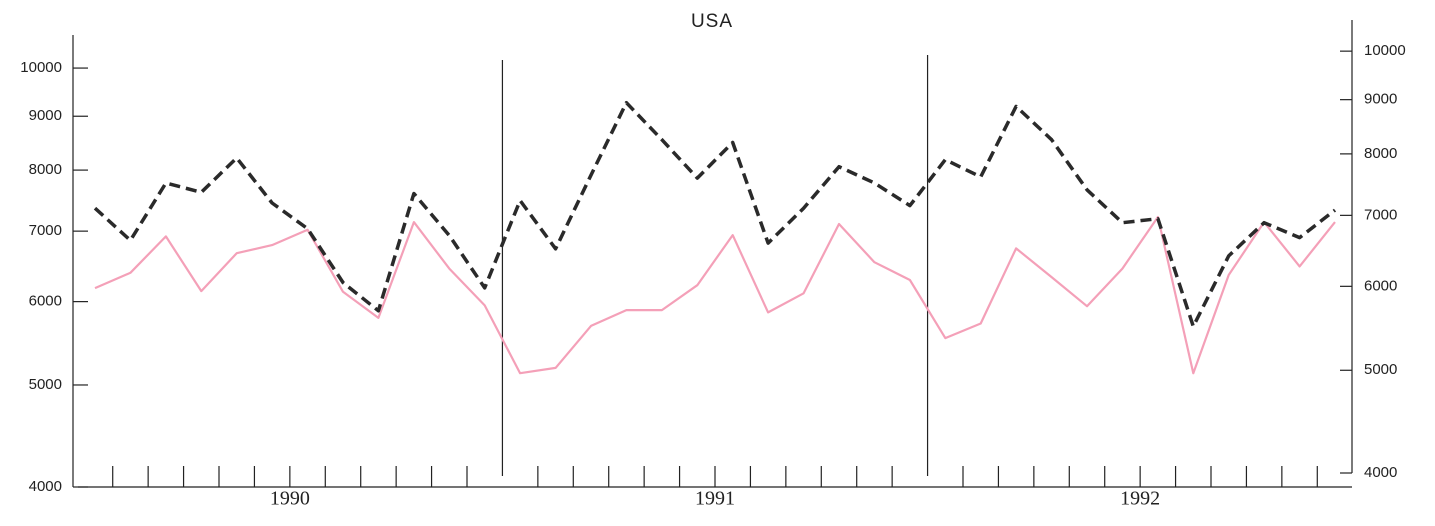 The width and height of the screenshot is (1435, 526). What do you see at coordinates (45, 486) in the screenshot?
I see `y-tick-label: 4000` at bounding box center [45, 486].